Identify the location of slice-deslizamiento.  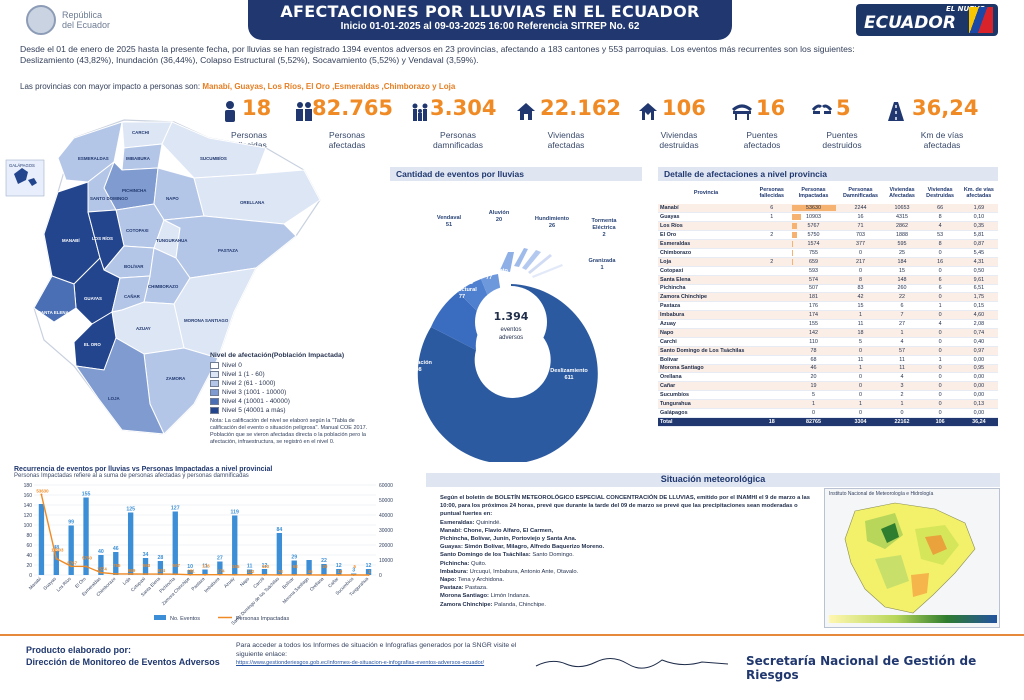
(507, 374).